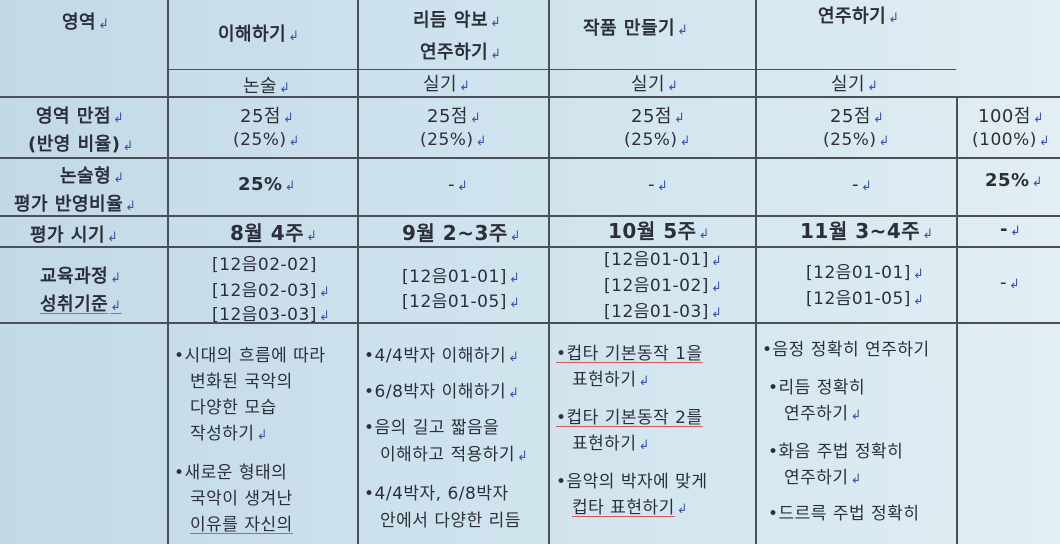  What do you see at coordinates (857, 116) in the screenshot?
I see `score-col4: 25점 ↲` at bounding box center [857, 116].